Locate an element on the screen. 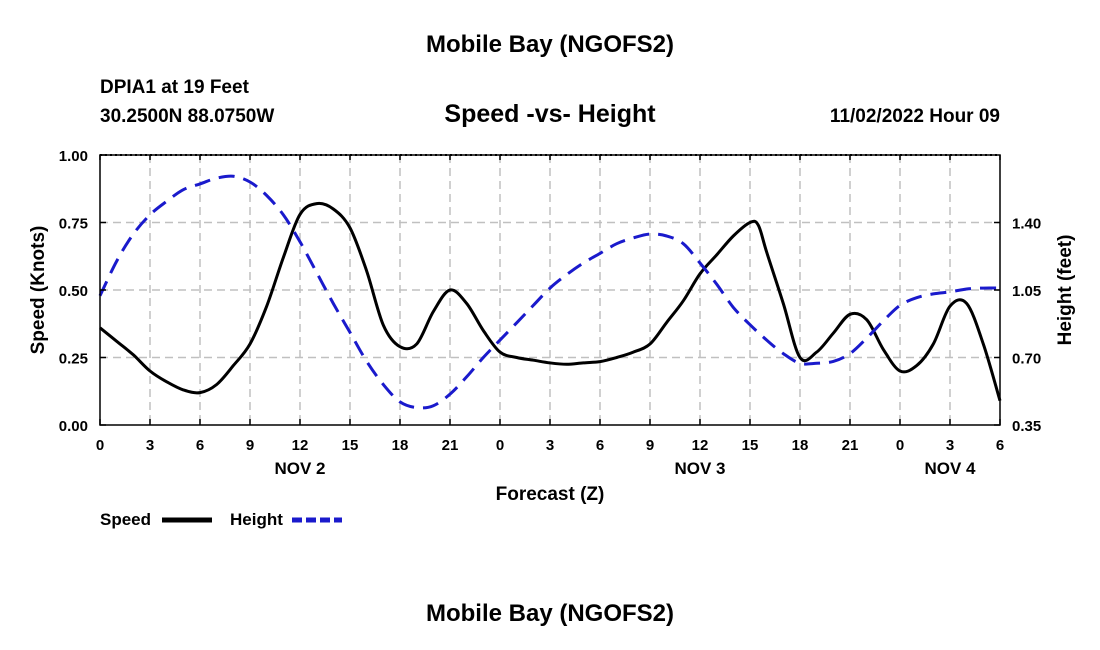 Image resolution: width=1100 pixels, height=650 pixels. station-label: DPIA1 at 19 Feet is located at coordinates (174, 87).